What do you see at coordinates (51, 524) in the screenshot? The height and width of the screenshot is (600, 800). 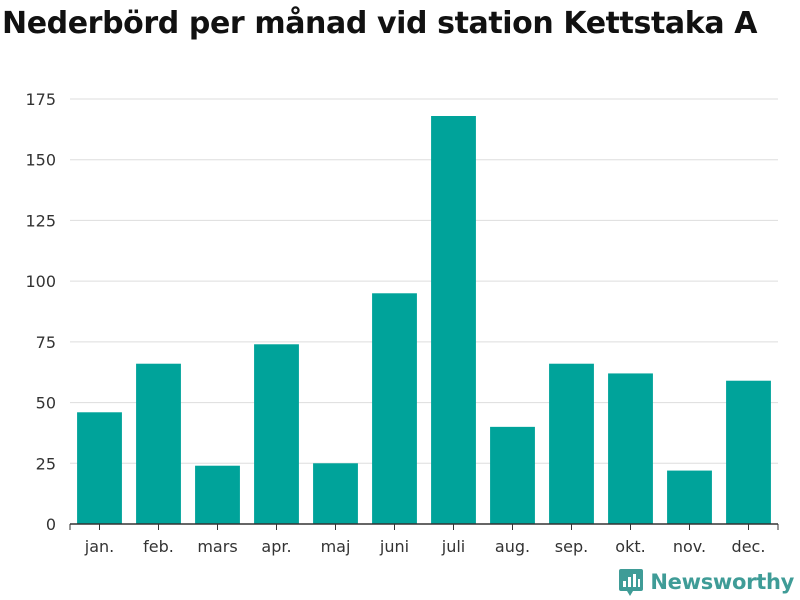 I see `y-tick-label: 0` at bounding box center [51, 524].